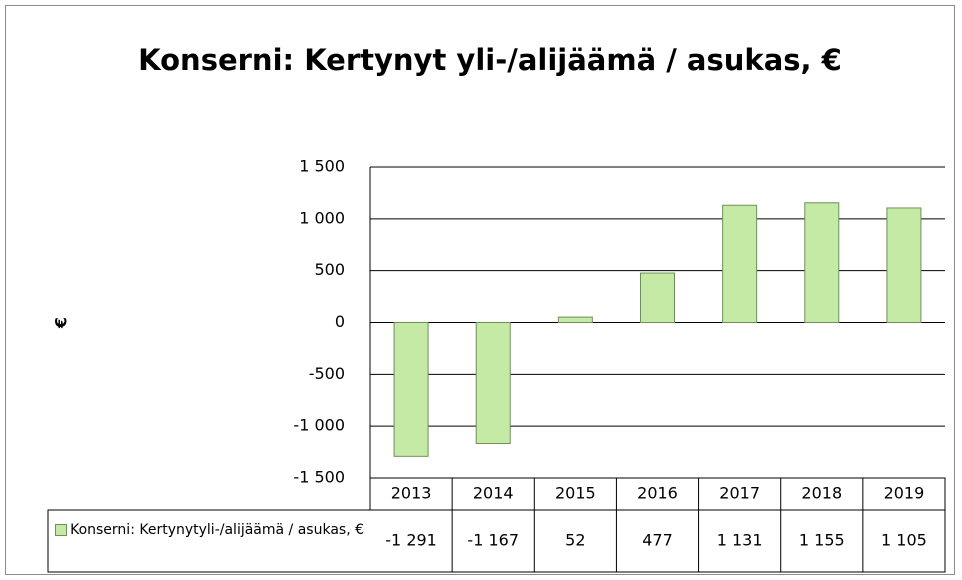 This screenshot has width=962, height=580. Describe the element at coordinates (575, 493) in the screenshot. I see `x-tick-label: 2015` at that location.